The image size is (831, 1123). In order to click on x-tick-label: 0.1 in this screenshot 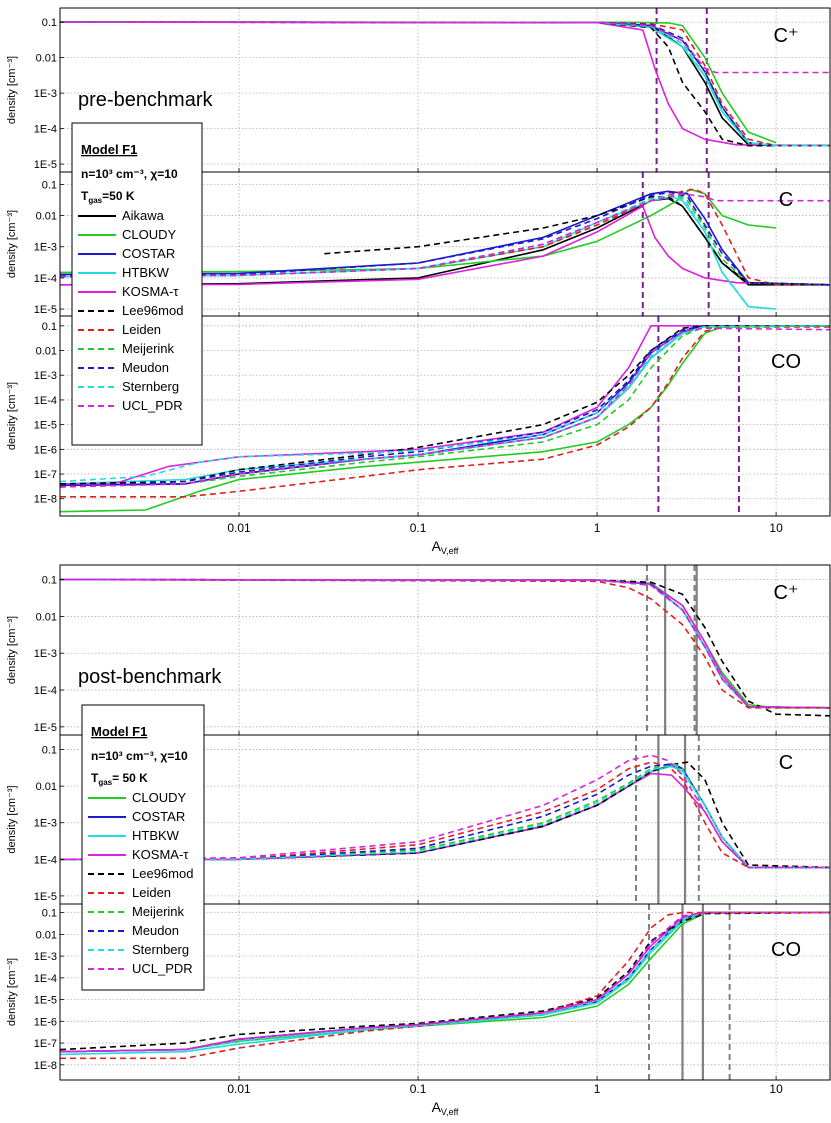, I will do `click(418, 1089)`.